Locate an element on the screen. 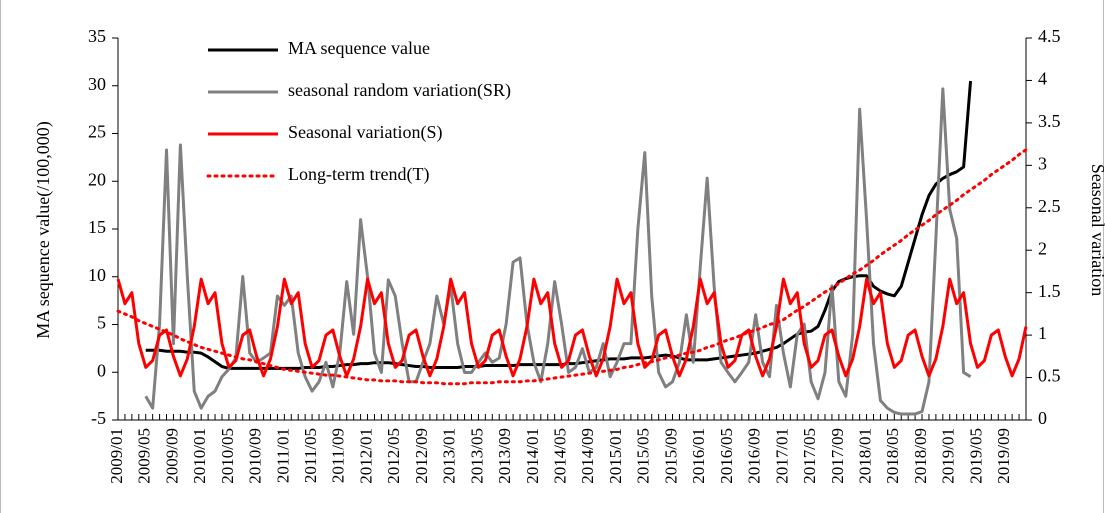 Image resolution: width=1105 pixels, height=513 pixels. y2-tick-label: 0.5 is located at coordinates (1049, 376).